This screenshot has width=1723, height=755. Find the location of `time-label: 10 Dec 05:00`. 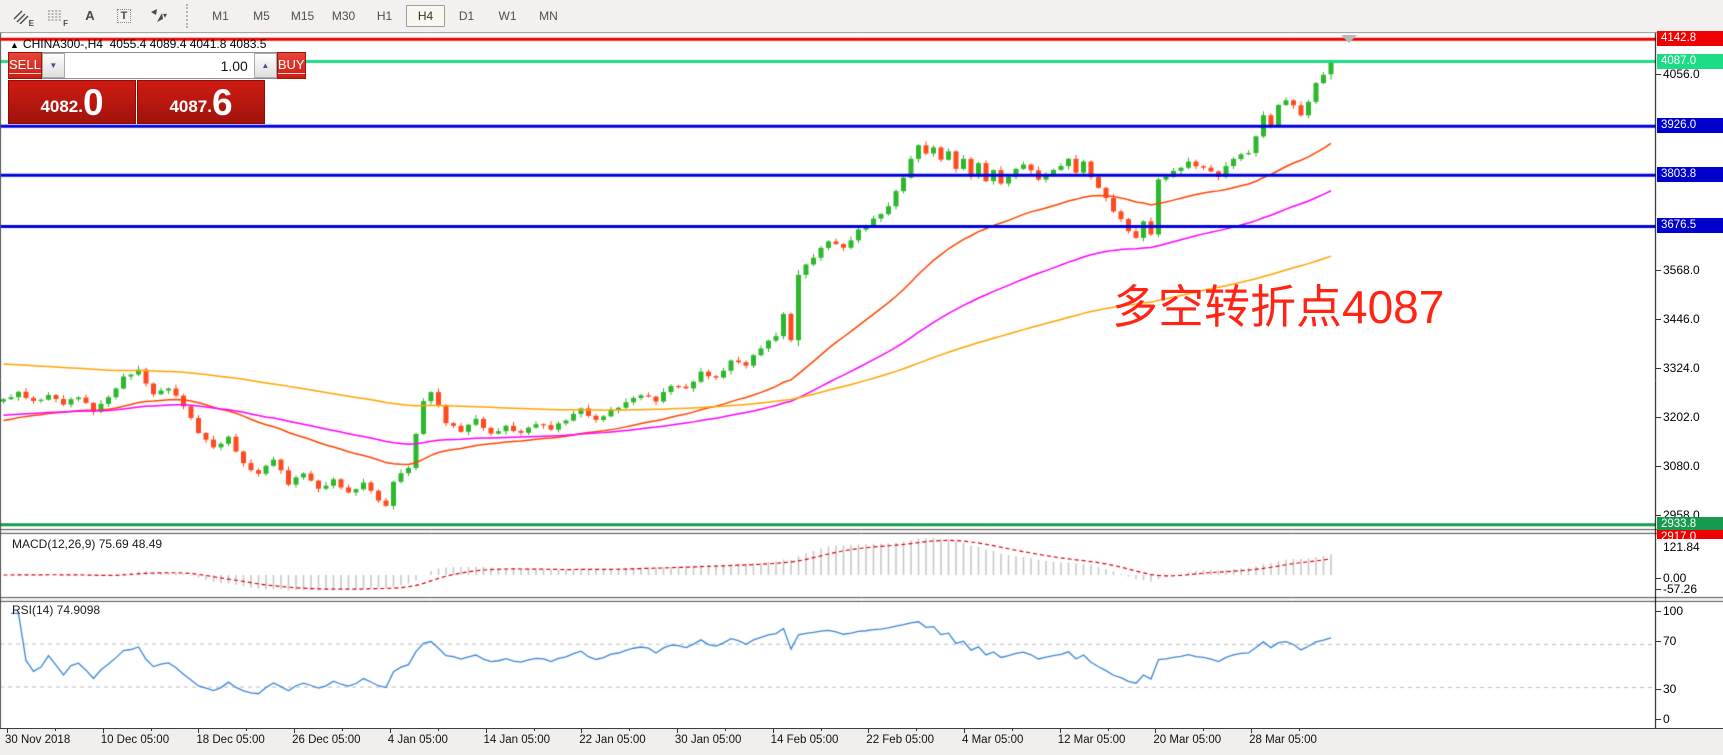

time-label: 10 Dec 05:00 is located at coordinates (135, 740).